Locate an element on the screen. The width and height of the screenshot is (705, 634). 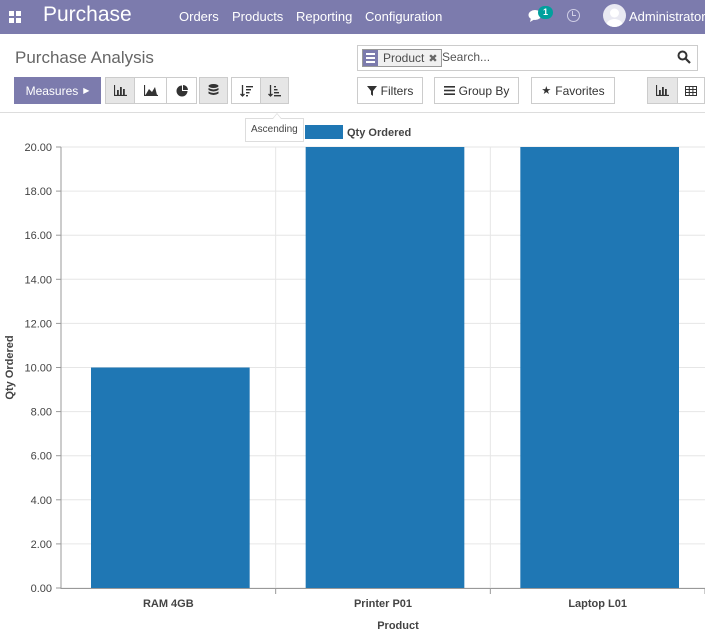
y-tick-label: 20.00 is located at coordinates (38, 148).